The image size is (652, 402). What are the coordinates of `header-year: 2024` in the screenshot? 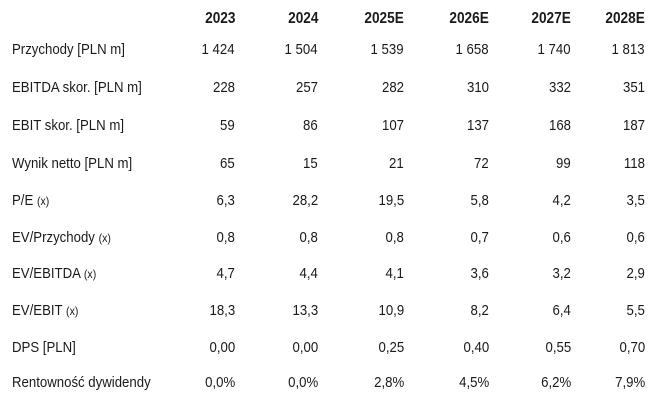 It's located at (302, 18).